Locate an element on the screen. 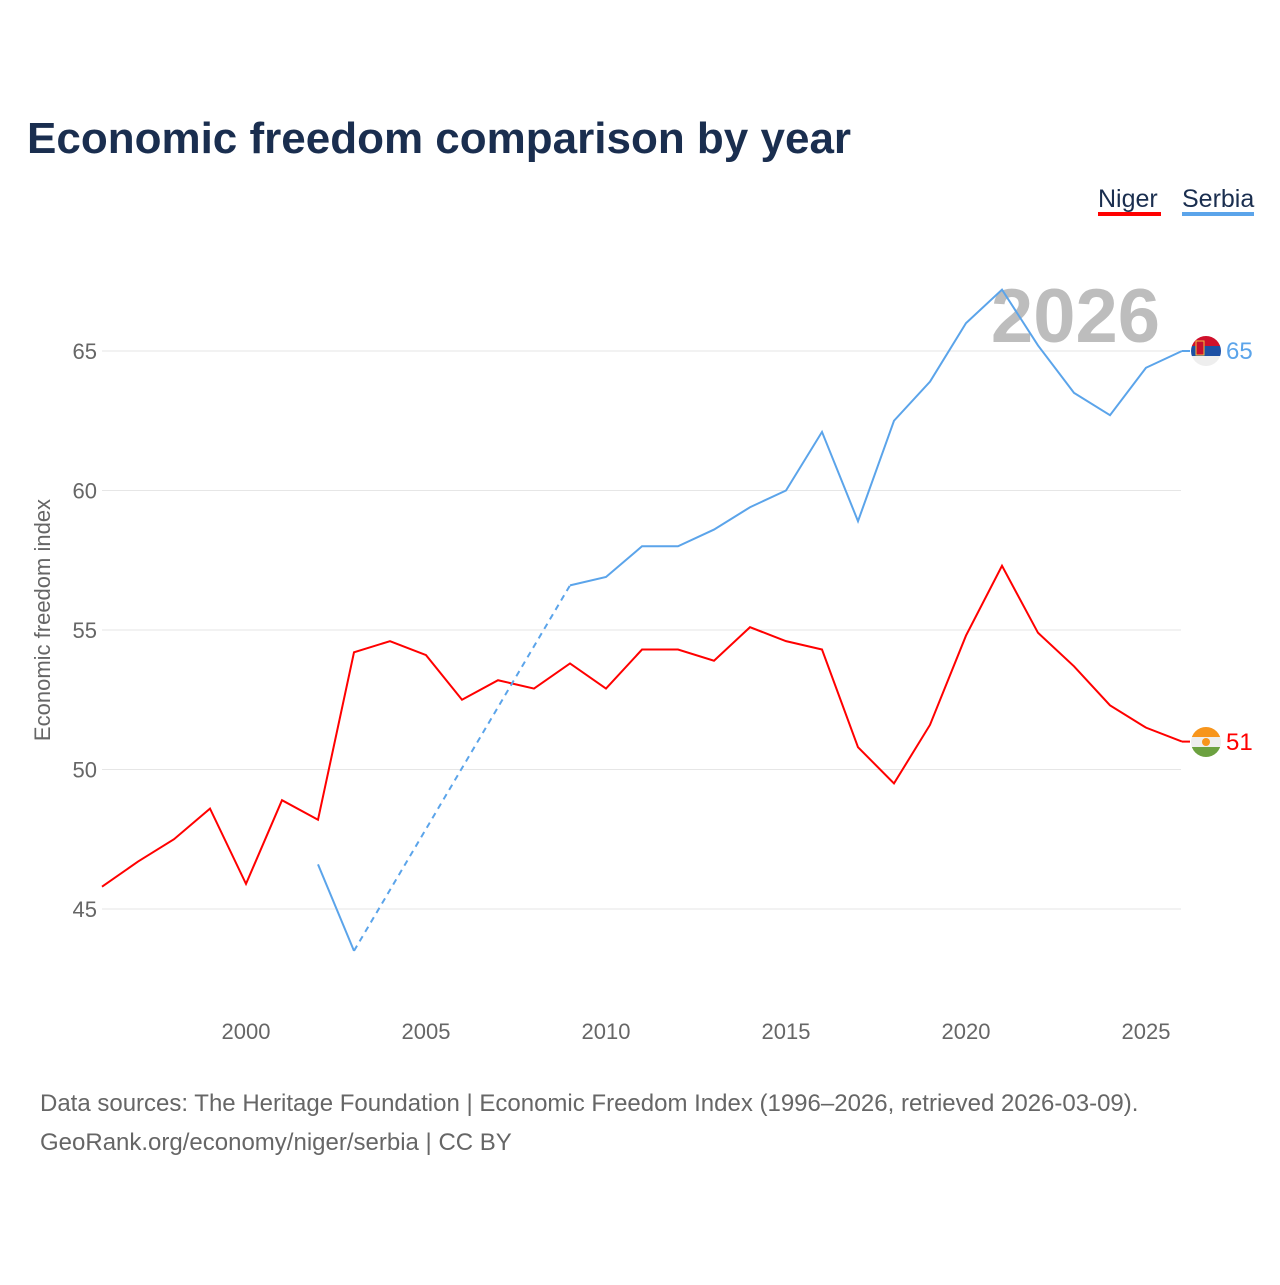 This screenshot has width=1280, height=1285. legend-serbia: Serbia is located at coordinates (1218, 199).